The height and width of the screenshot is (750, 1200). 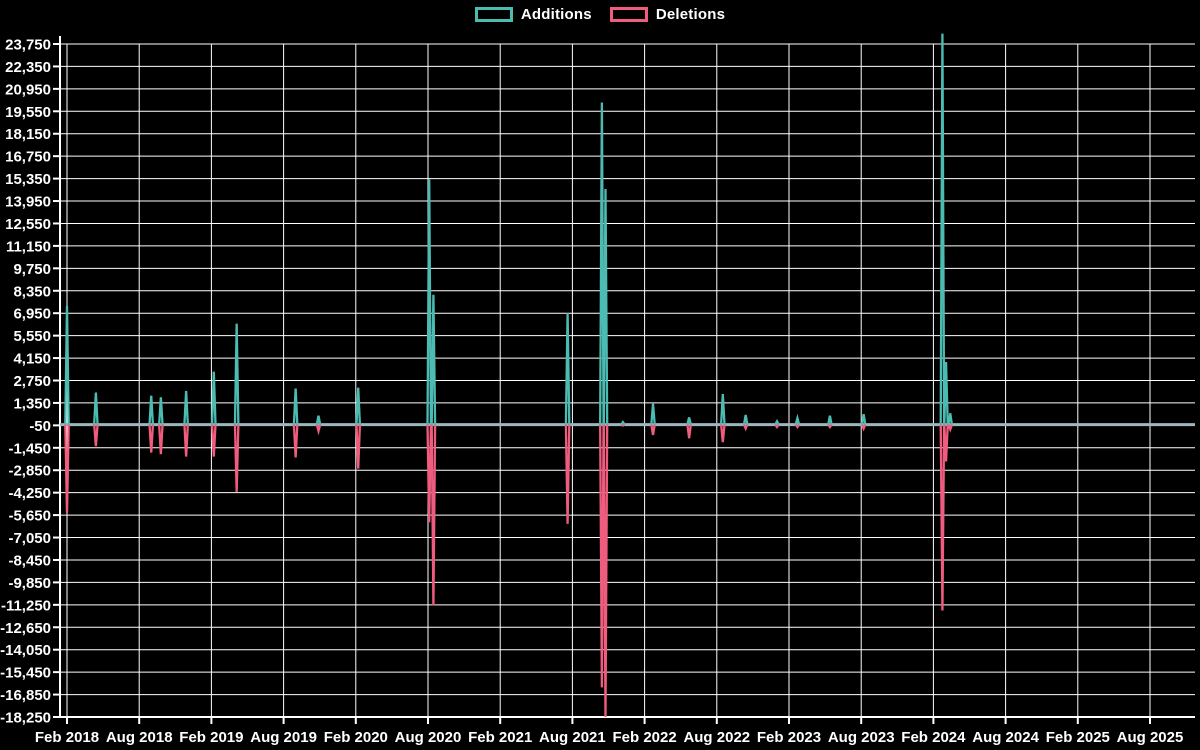 What do you see at coordinates (28, 45) in the screenshot?
I see `y-tick-label: 23,750` at bounding box center [28, 45].